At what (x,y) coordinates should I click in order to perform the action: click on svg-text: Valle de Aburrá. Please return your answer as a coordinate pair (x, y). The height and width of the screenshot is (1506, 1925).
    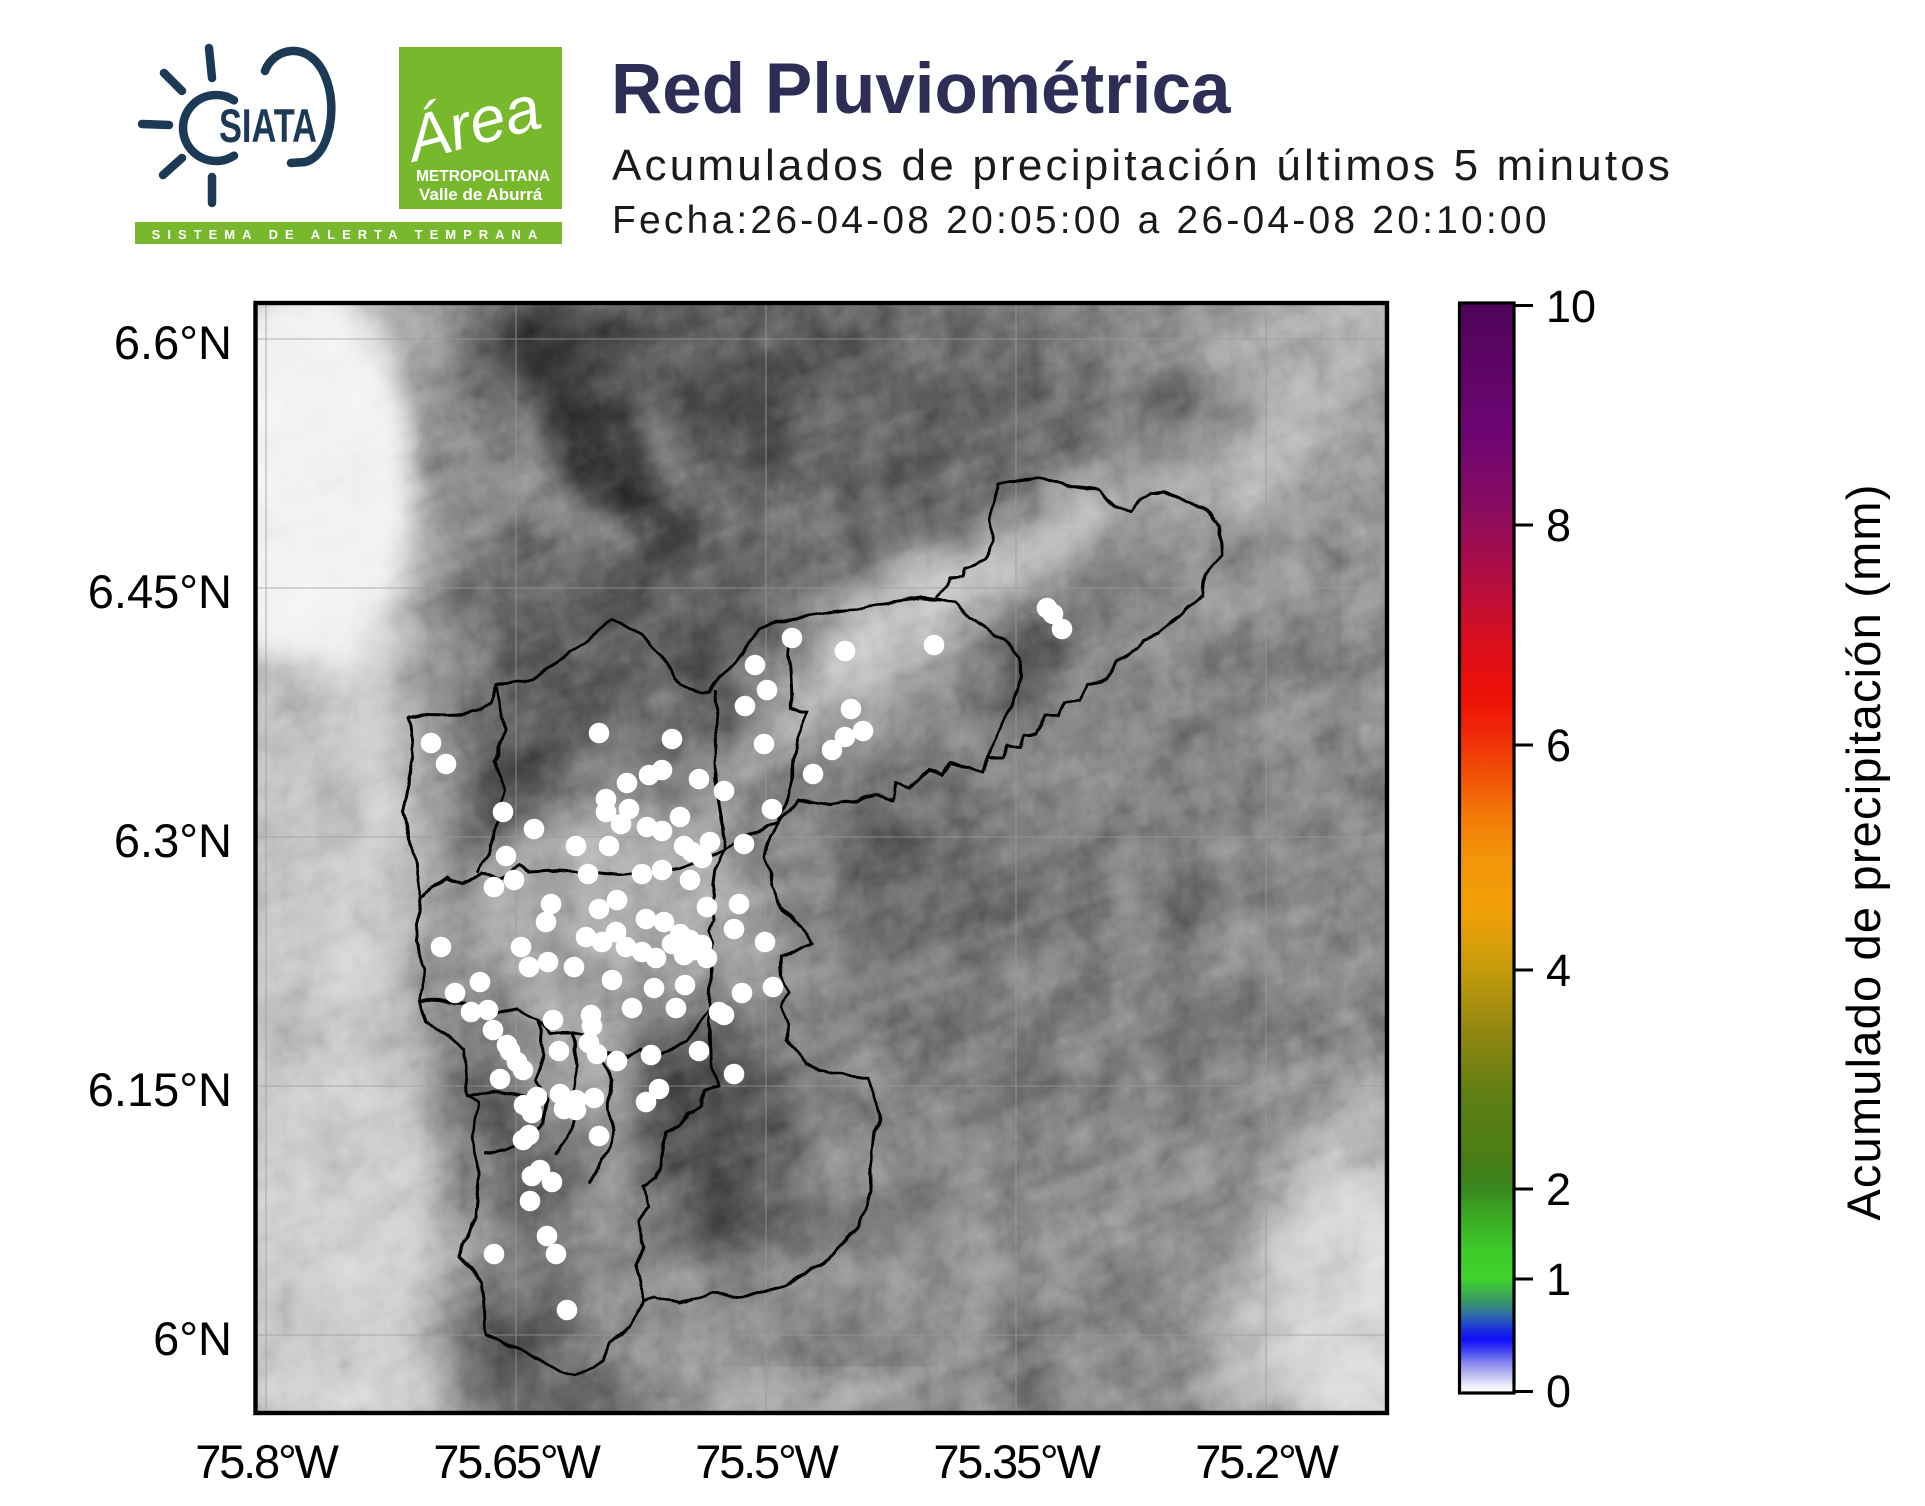
    Looking at the image, I should click on (481, 194).